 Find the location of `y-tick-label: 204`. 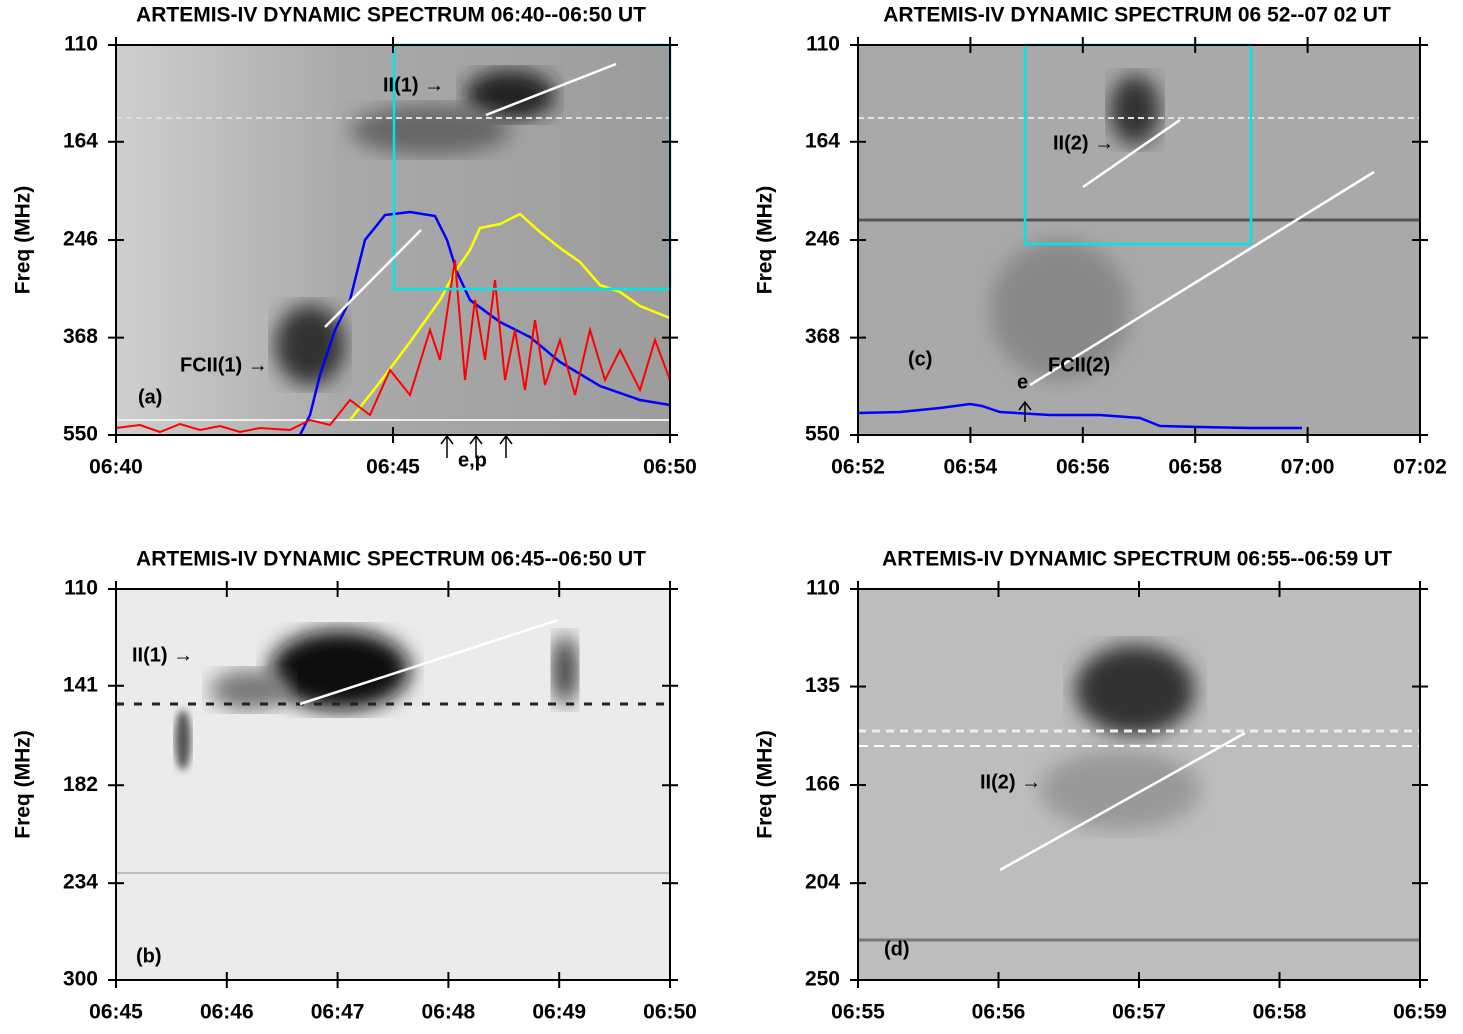

y-tick-label: 204 is located at coordinates (822, 882).